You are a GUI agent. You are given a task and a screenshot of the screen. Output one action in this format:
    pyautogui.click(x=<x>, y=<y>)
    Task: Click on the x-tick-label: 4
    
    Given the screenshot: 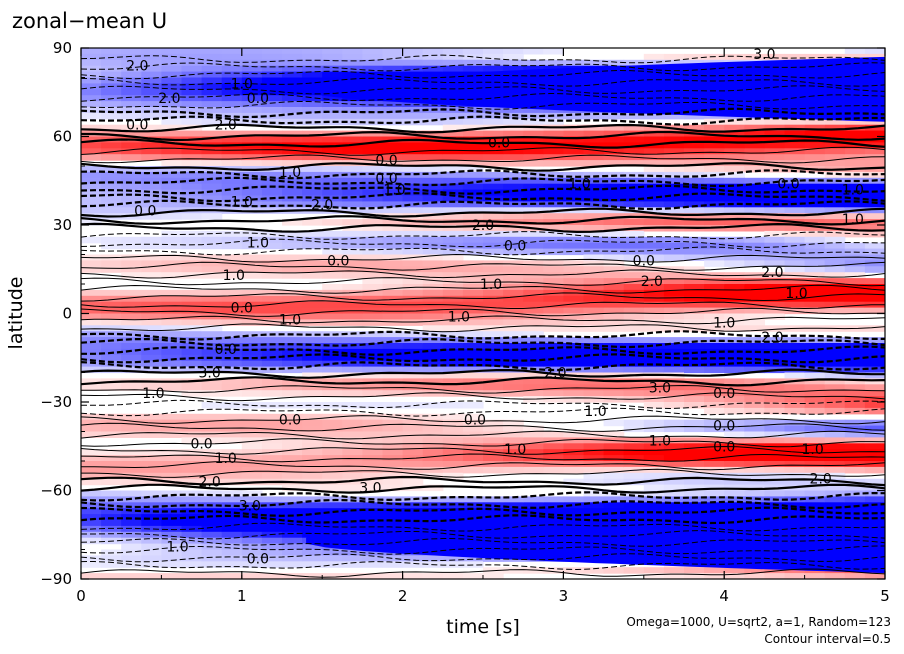 What is the action you would take?
    pyautogui.click(x=724, y=596)
    